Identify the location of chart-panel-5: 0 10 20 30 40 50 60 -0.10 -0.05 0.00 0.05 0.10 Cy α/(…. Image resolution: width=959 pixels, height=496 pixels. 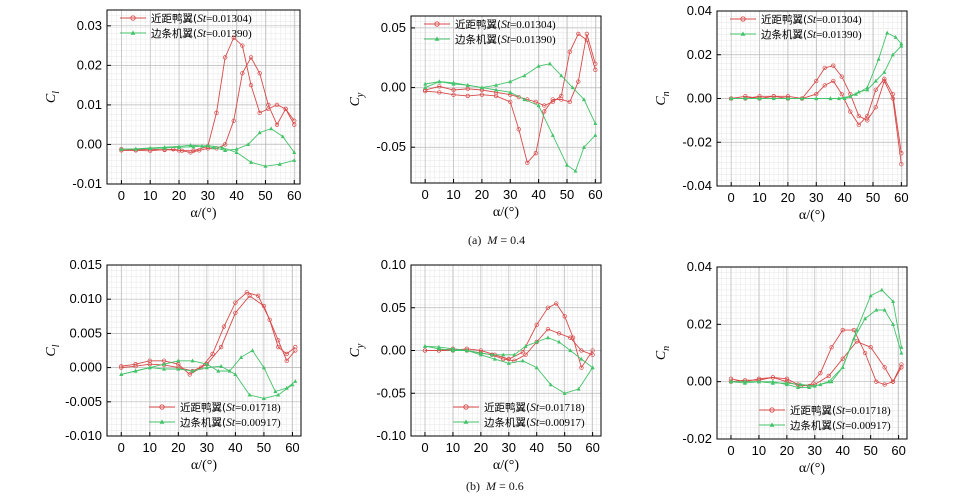
(475, 365).